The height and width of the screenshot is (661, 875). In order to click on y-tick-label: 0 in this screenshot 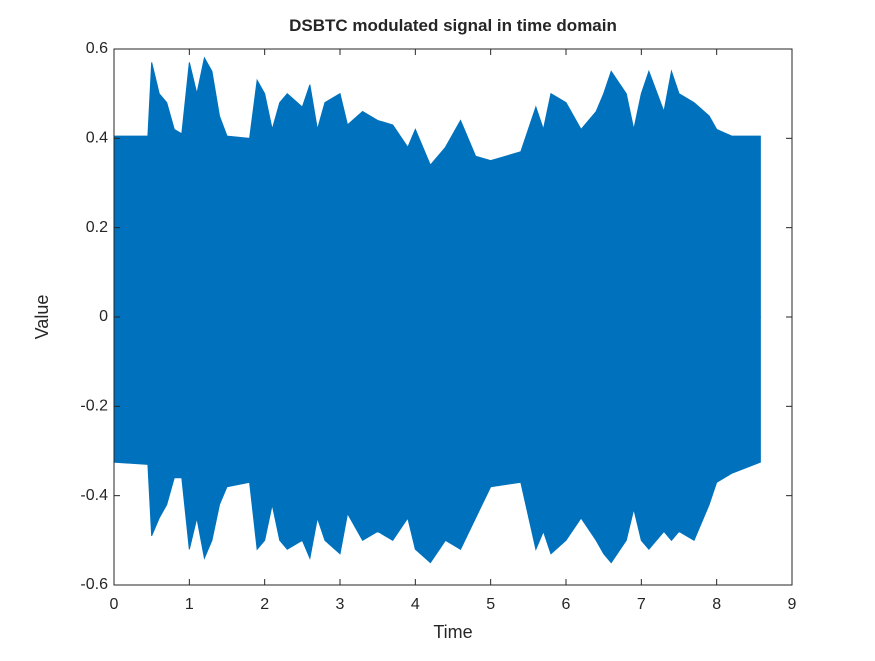, I will do `click(103, 316)`.